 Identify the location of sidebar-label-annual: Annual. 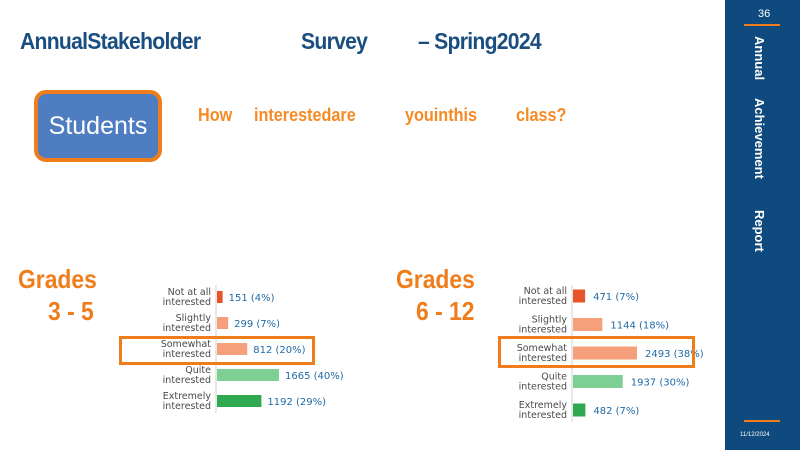
(759, 58).